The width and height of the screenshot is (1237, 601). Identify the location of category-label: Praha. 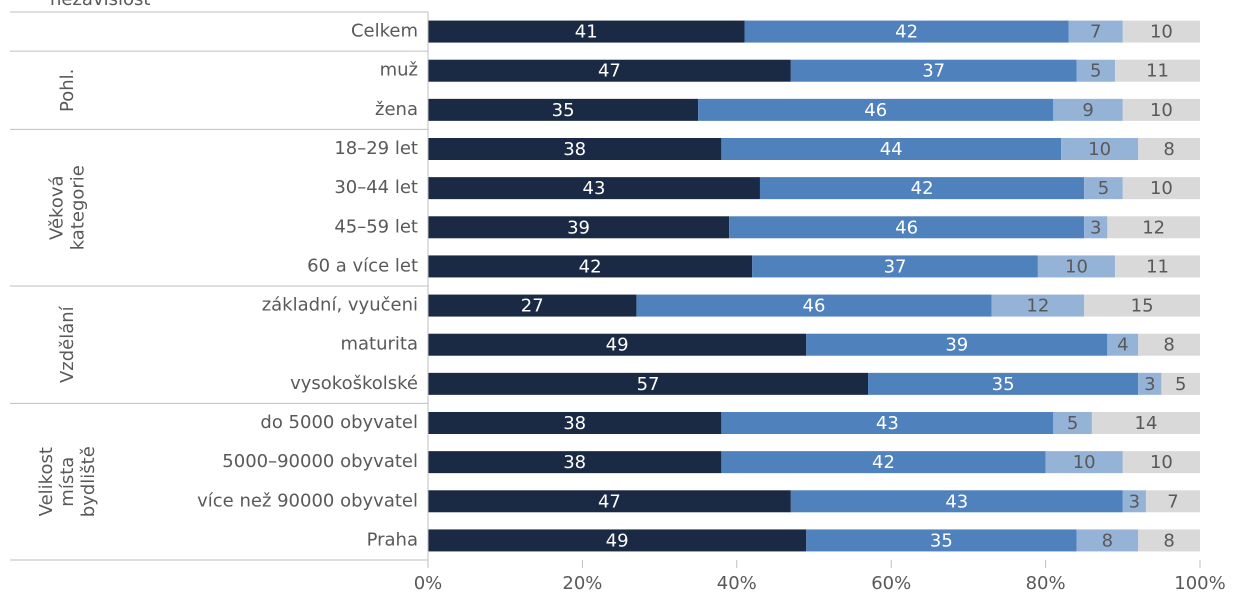
(392, 539).